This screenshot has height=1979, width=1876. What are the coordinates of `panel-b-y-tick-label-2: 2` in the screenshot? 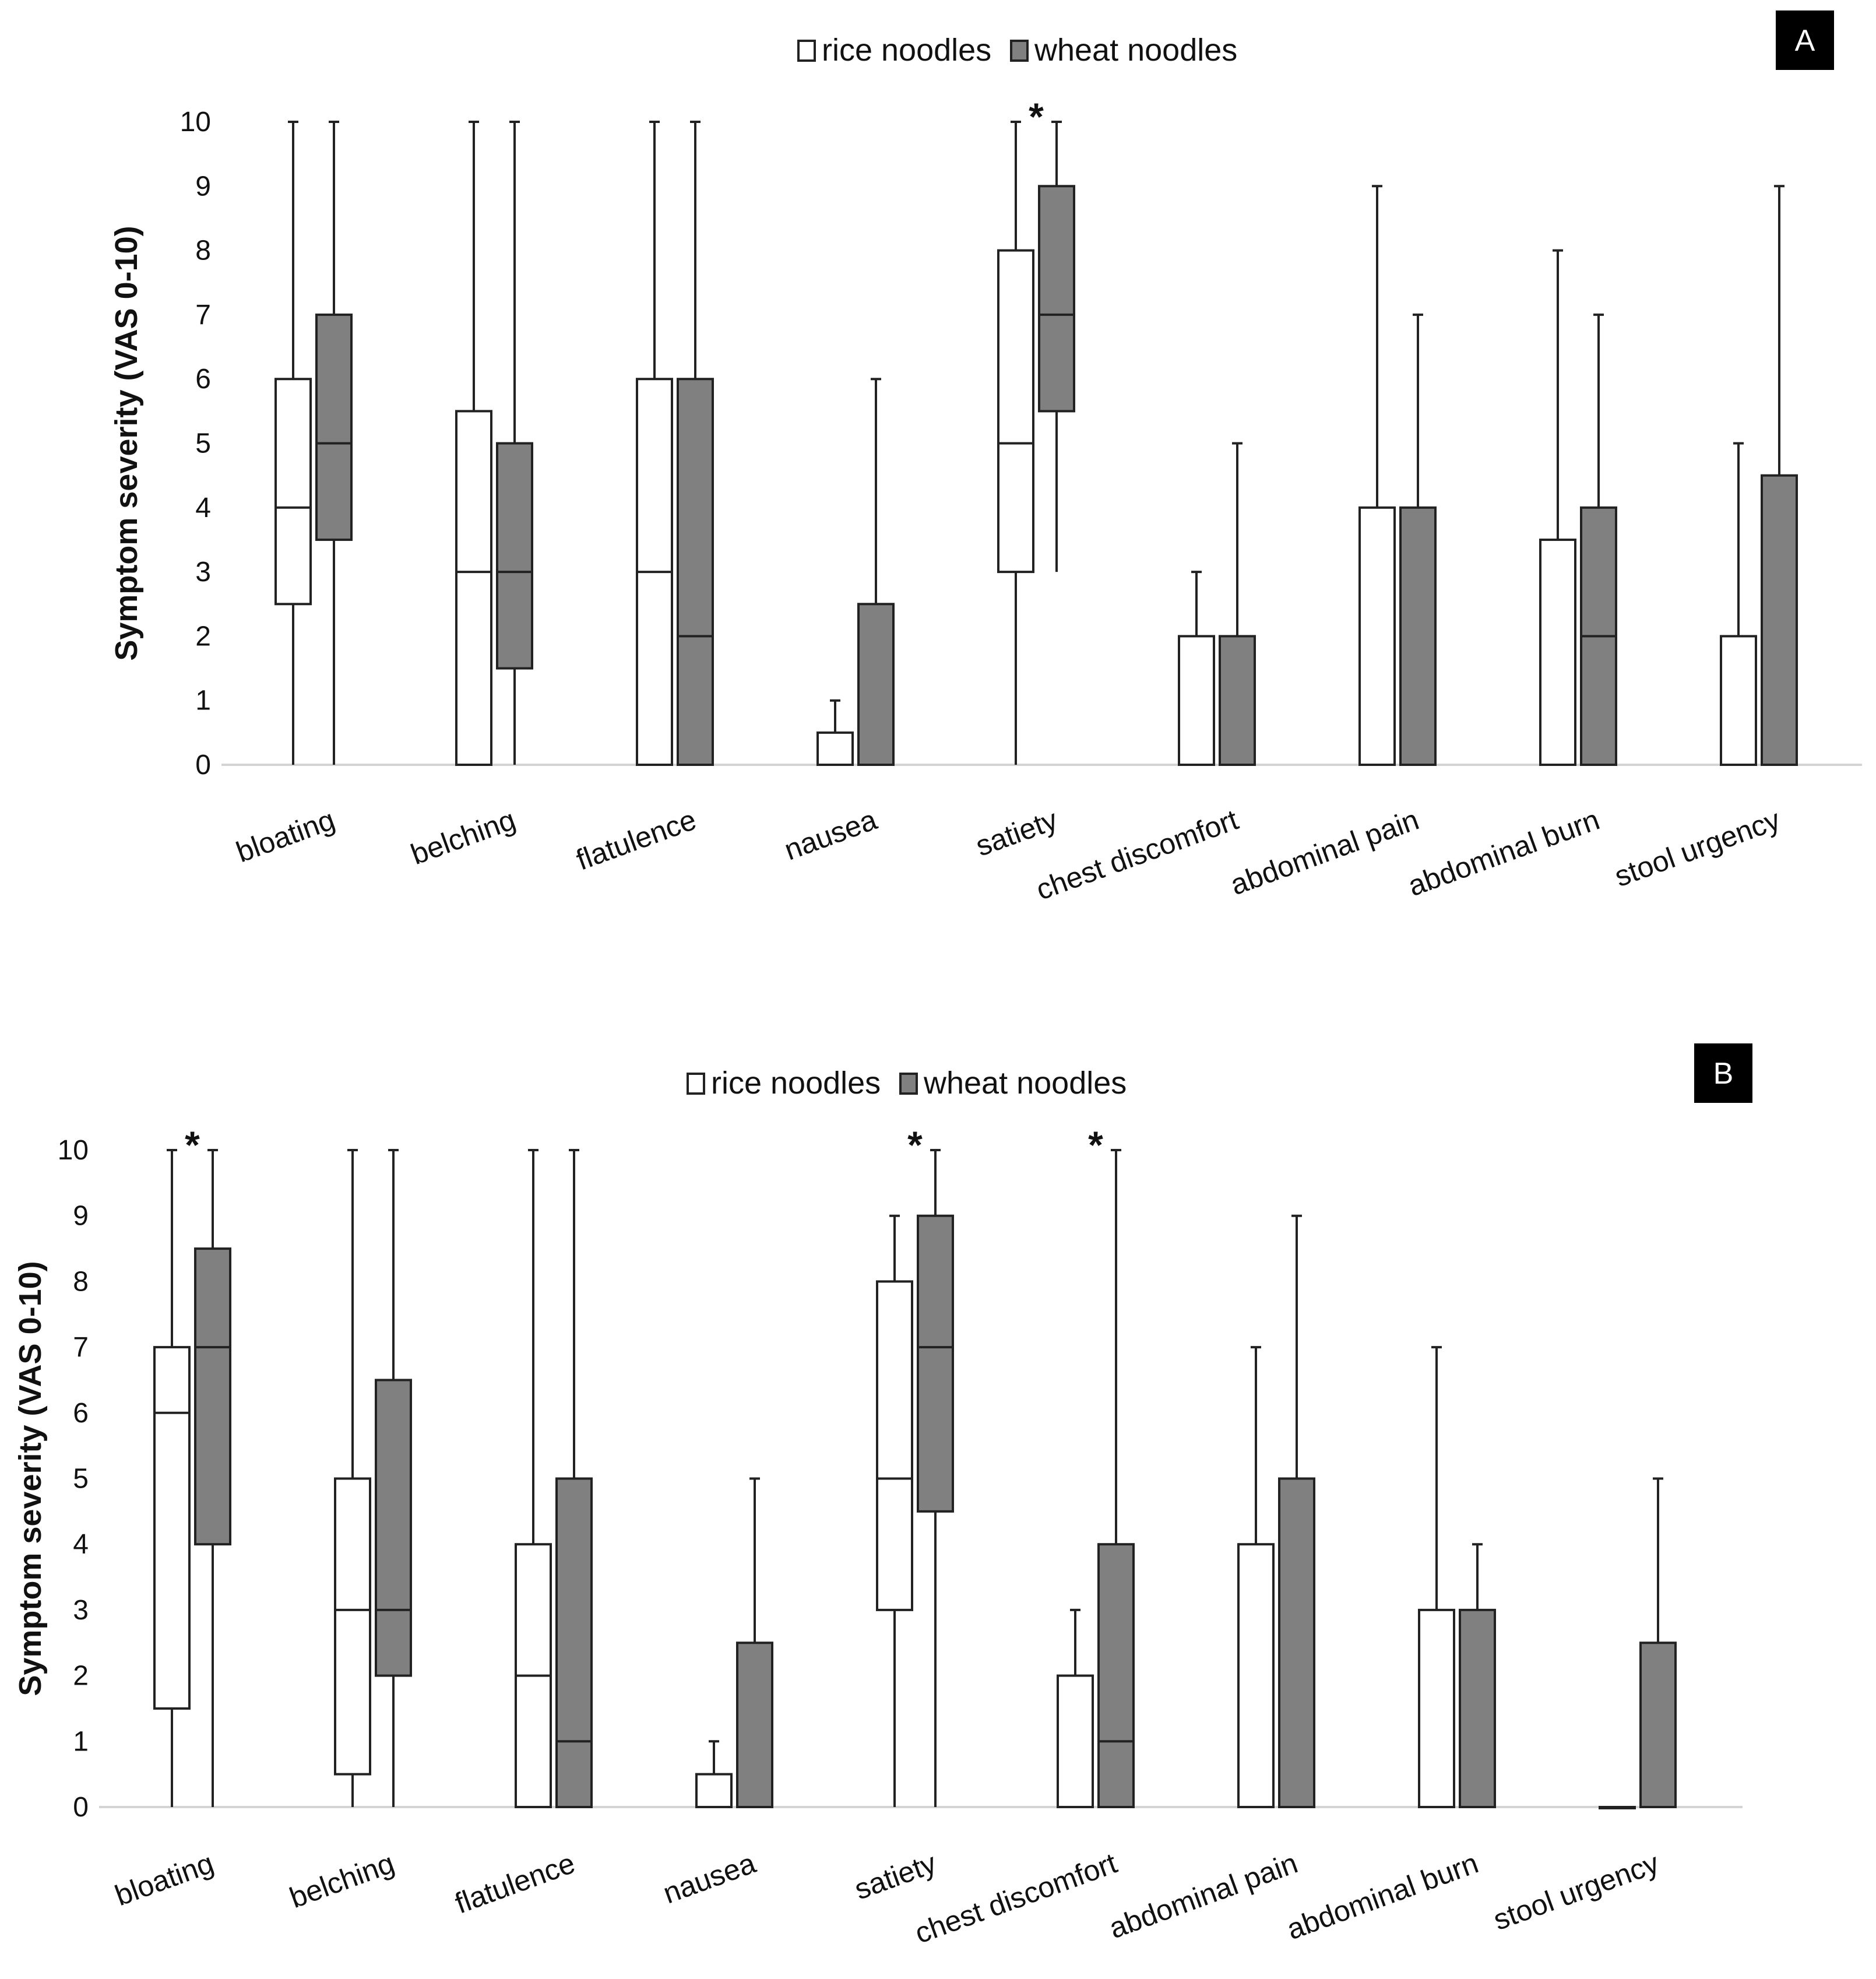 It's located at (81, 1677).